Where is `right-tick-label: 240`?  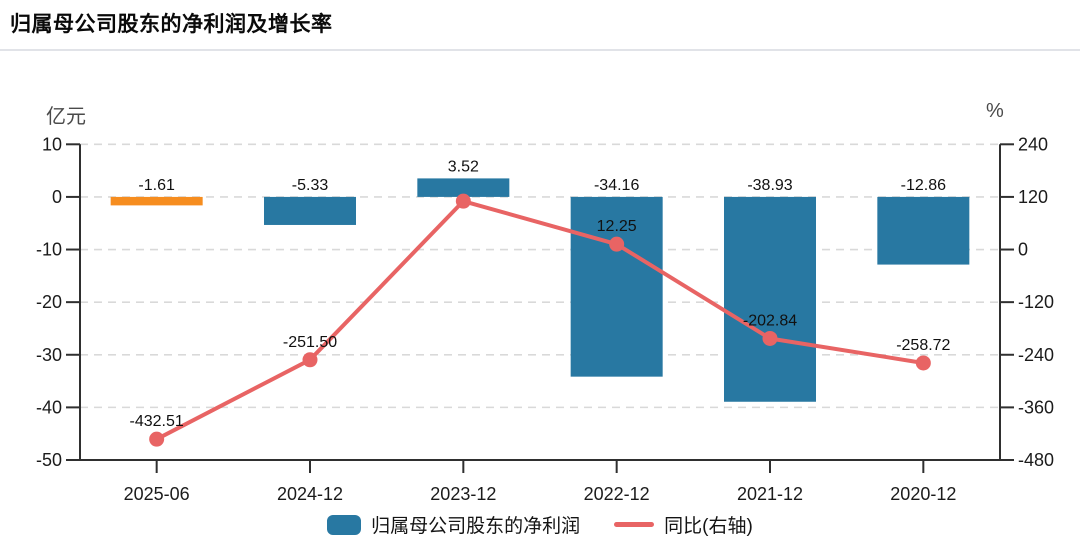 right-tick-label: 240 is located at coordinates (1033, 144).